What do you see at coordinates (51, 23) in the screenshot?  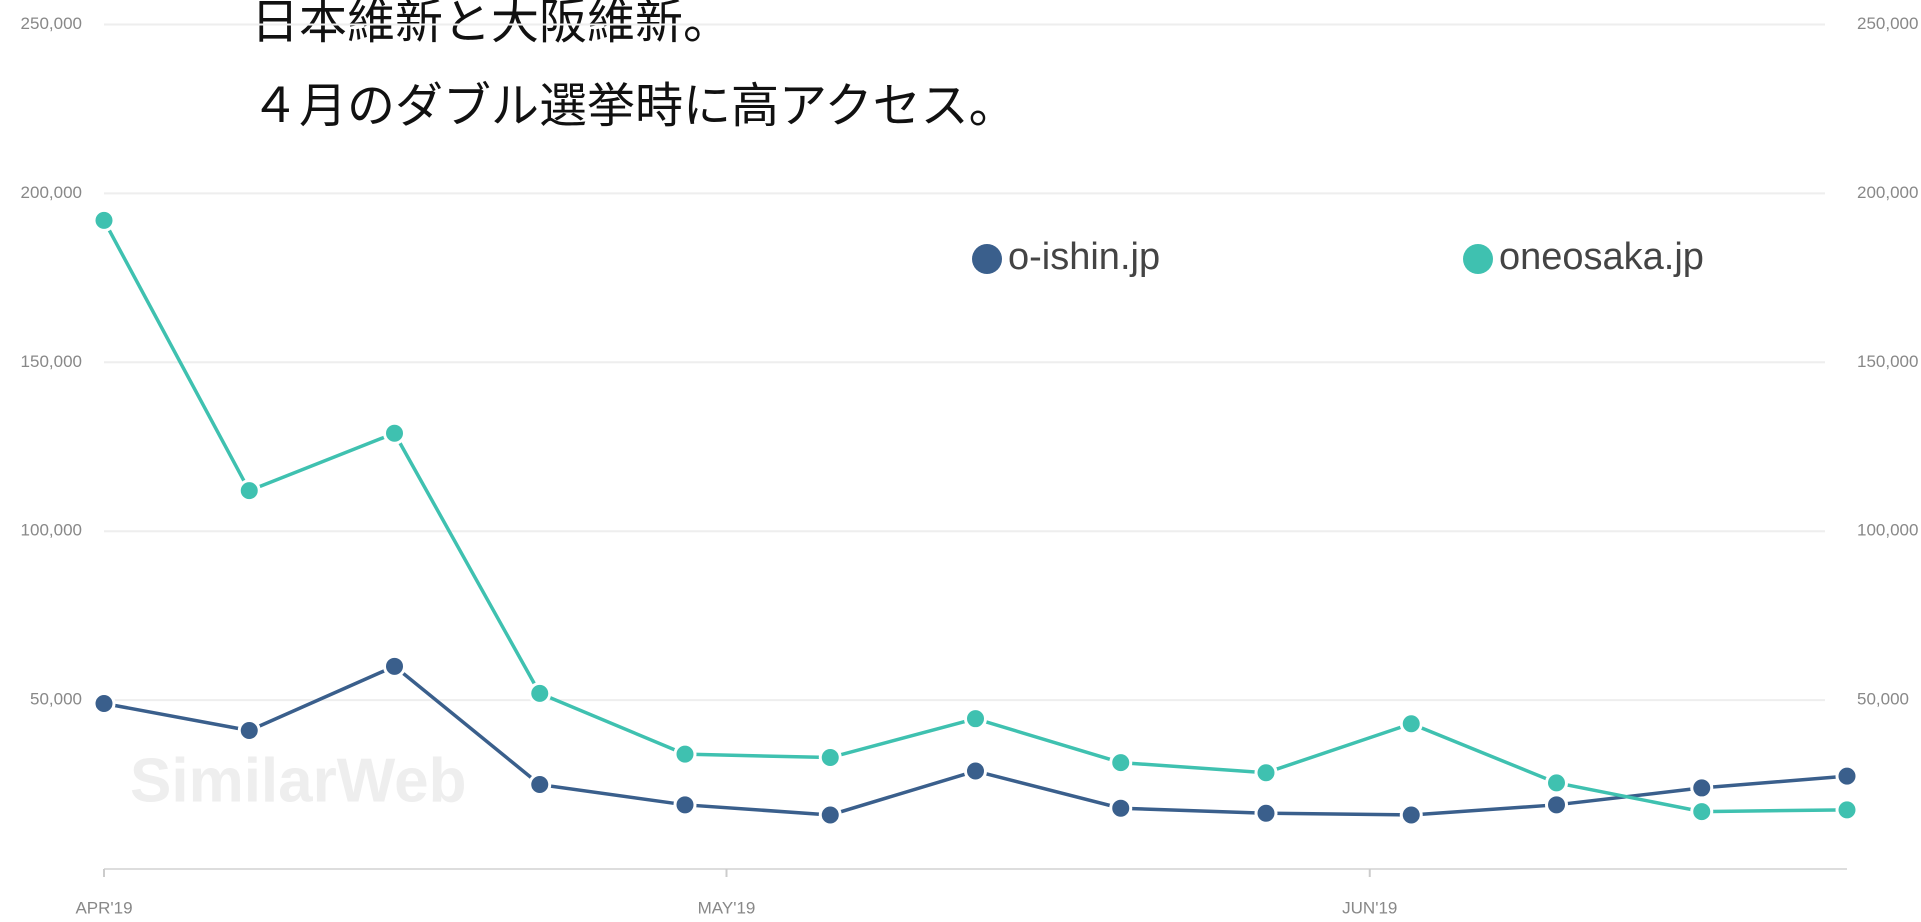 I see `y-tick-label: 250,000` at bounding box center [51, 23].